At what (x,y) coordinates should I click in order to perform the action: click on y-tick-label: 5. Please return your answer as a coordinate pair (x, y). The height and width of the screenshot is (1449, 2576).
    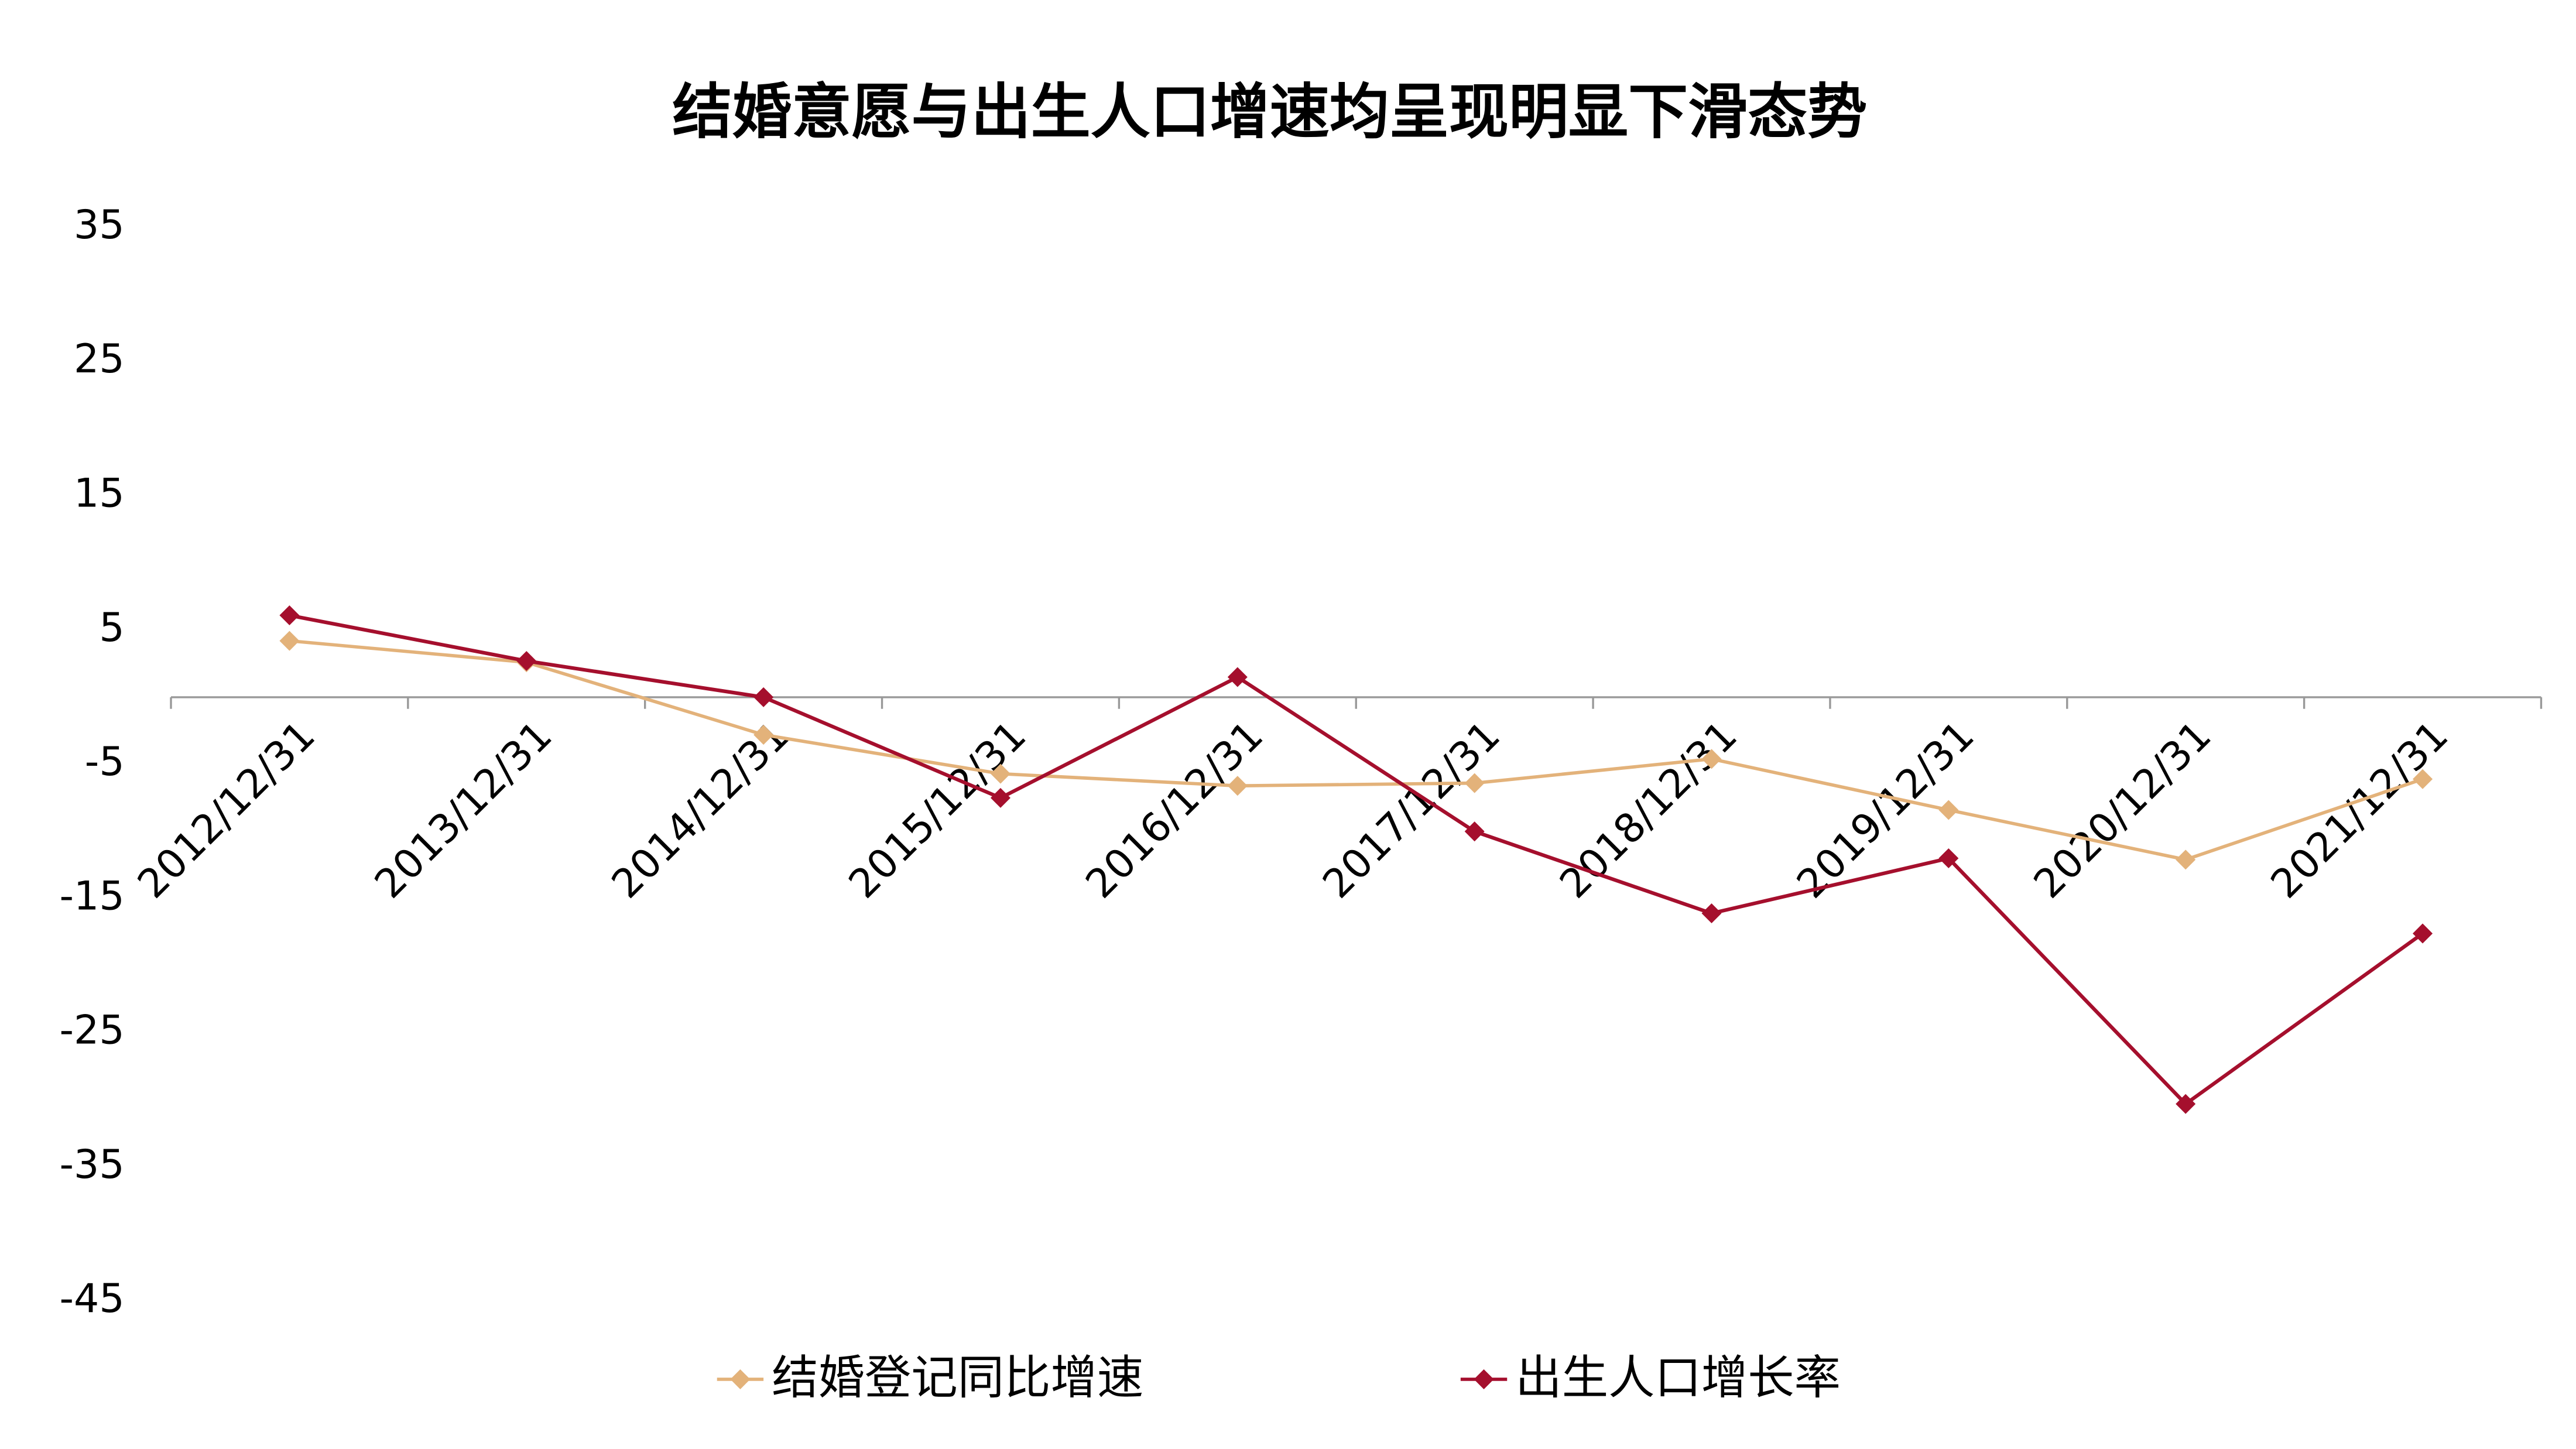
    Looking at the image, I should click on (111, 628).